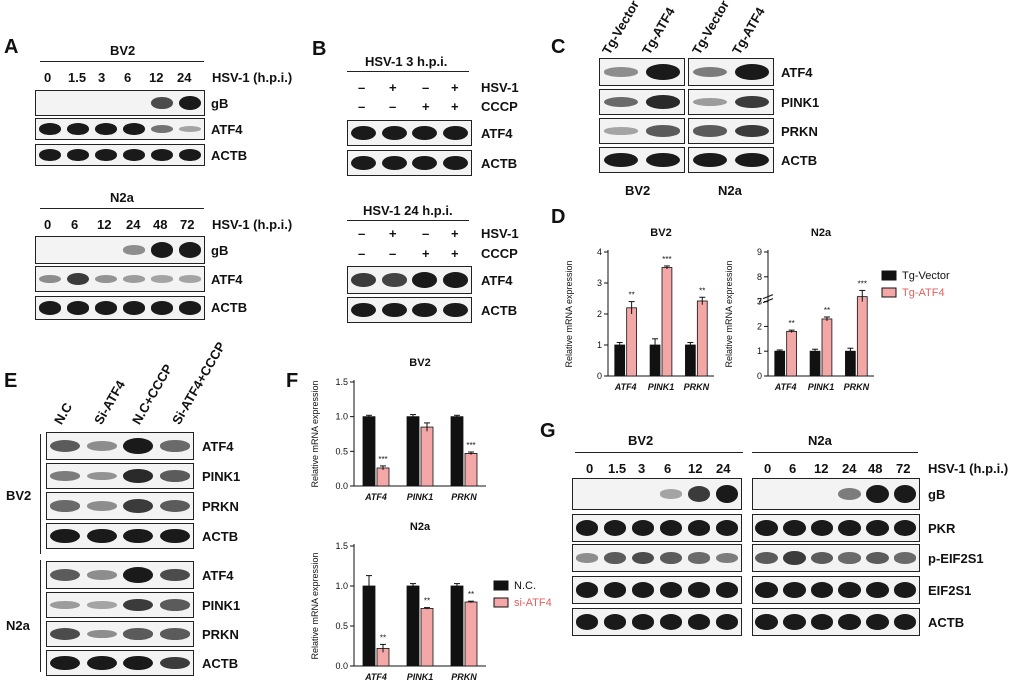 This screenshot has width=1024, height=693. Describe the element at coordinates (599, 345) in the screenshot. I see `y-tick-label: 1` at that location.